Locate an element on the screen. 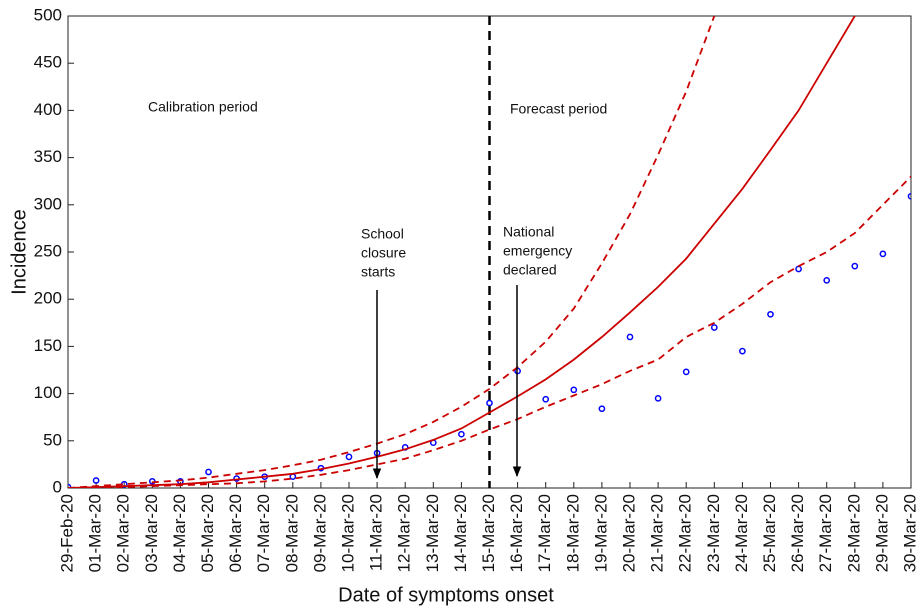 The width and height of the screenshot is (918, 609). x-tick-label: 30-Mar-20 is located at coordinates (909, 533).